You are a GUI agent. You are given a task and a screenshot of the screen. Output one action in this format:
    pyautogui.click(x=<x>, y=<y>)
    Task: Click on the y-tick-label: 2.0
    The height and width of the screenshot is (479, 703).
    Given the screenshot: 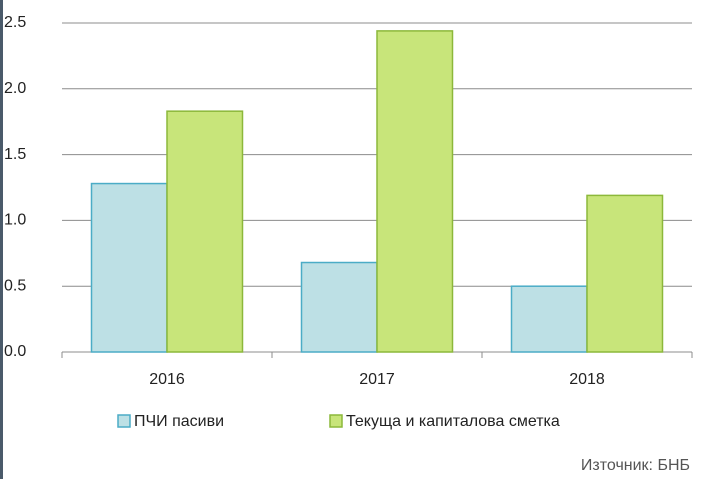 What is the action you would take?
    pyautogui.click(x=15, y=88)
    